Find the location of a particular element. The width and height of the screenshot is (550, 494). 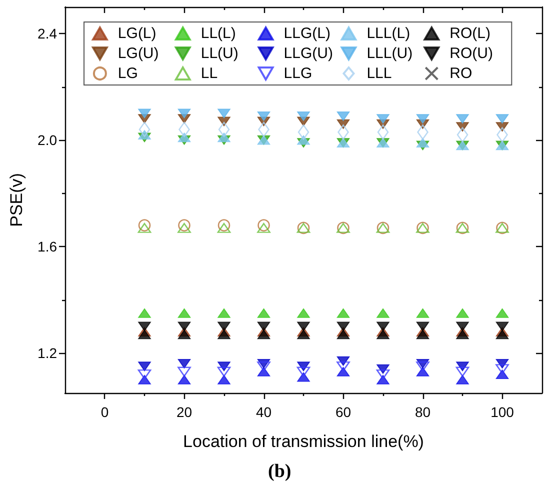

legend-label: LG(U) is located at coordinates (138, 53).